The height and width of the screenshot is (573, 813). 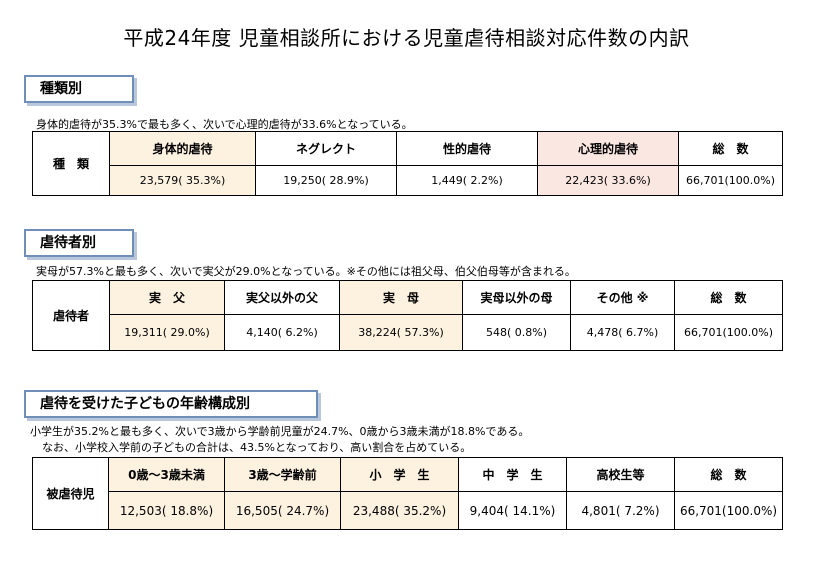 I want to click on value-biological-father: 19,311( 29.0%), so click(x=167, y=332).